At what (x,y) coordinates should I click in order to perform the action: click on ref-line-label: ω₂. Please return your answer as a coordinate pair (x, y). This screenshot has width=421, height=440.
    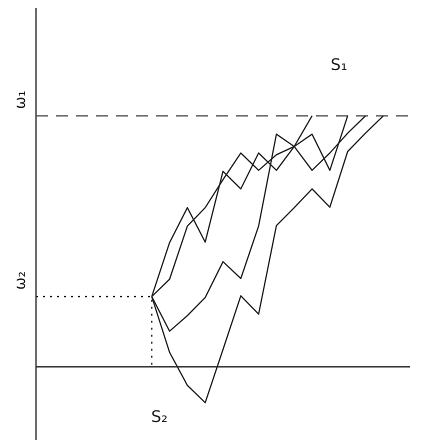
    Looking at the image, I should click on (19, 280).